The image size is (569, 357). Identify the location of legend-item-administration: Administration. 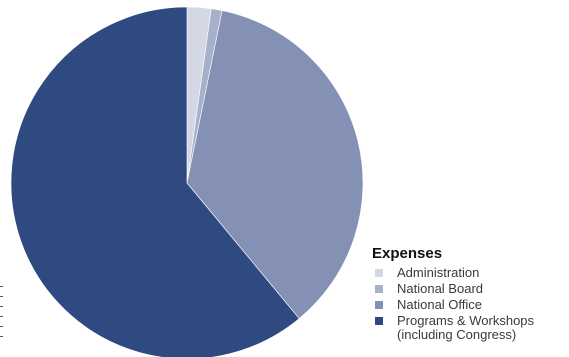
(467, 273).